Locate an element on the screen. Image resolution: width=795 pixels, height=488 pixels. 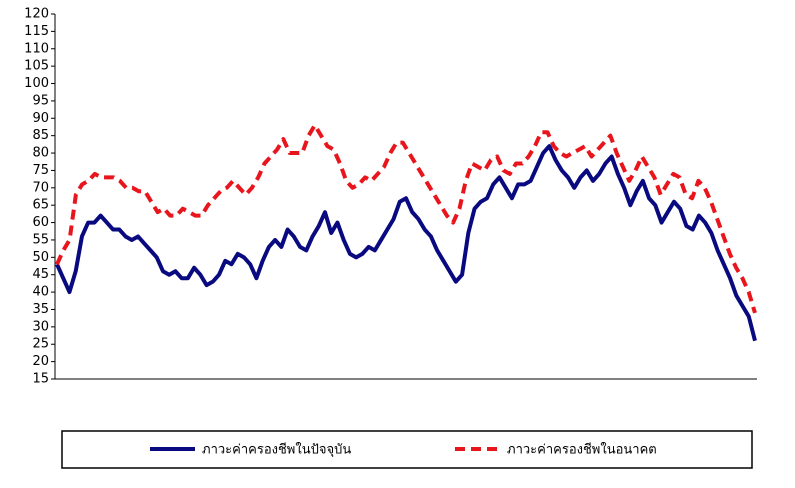
y-tick-label: 65 is located at coordinates (40, 205).